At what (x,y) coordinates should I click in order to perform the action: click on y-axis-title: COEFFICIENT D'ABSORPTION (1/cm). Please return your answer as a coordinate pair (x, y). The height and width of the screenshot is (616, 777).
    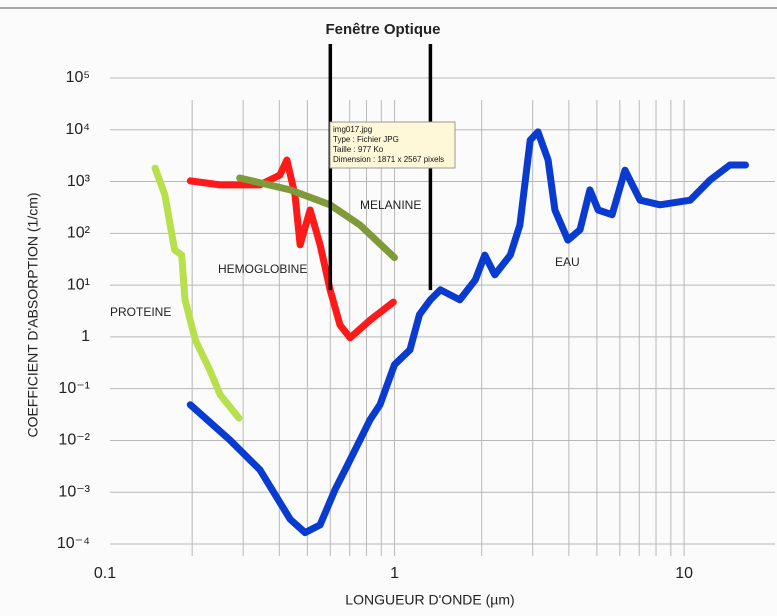
    Looking at the image, I should click on (33, 314).